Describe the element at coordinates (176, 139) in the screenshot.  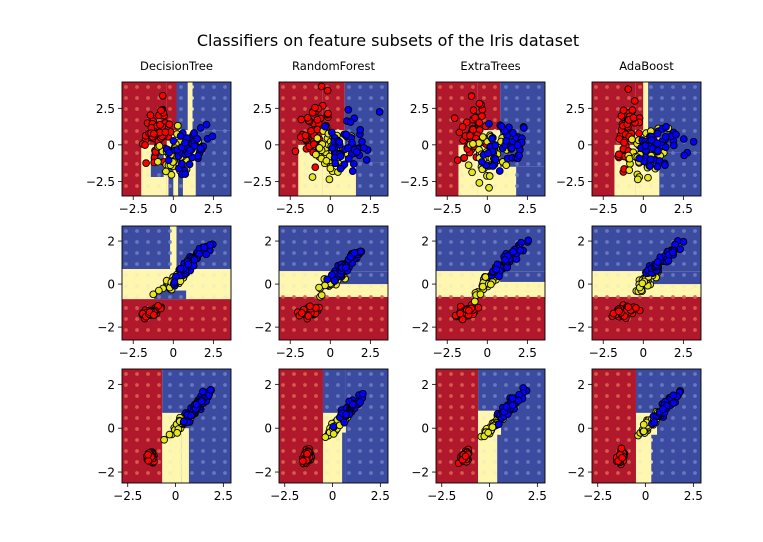
I see `plot-area-r1c1` at that location.